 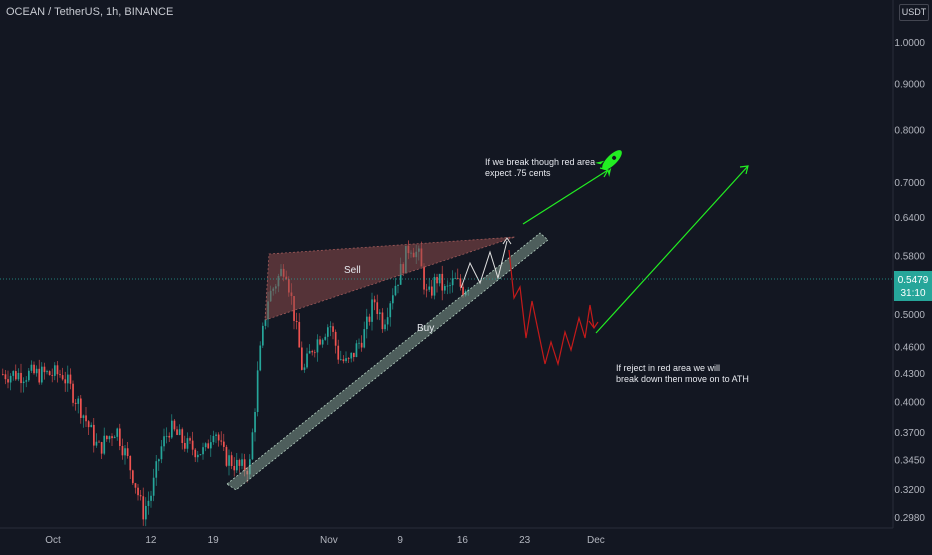 I want to click on y-tick-label: 0.3200, so click(x=909, y=490).